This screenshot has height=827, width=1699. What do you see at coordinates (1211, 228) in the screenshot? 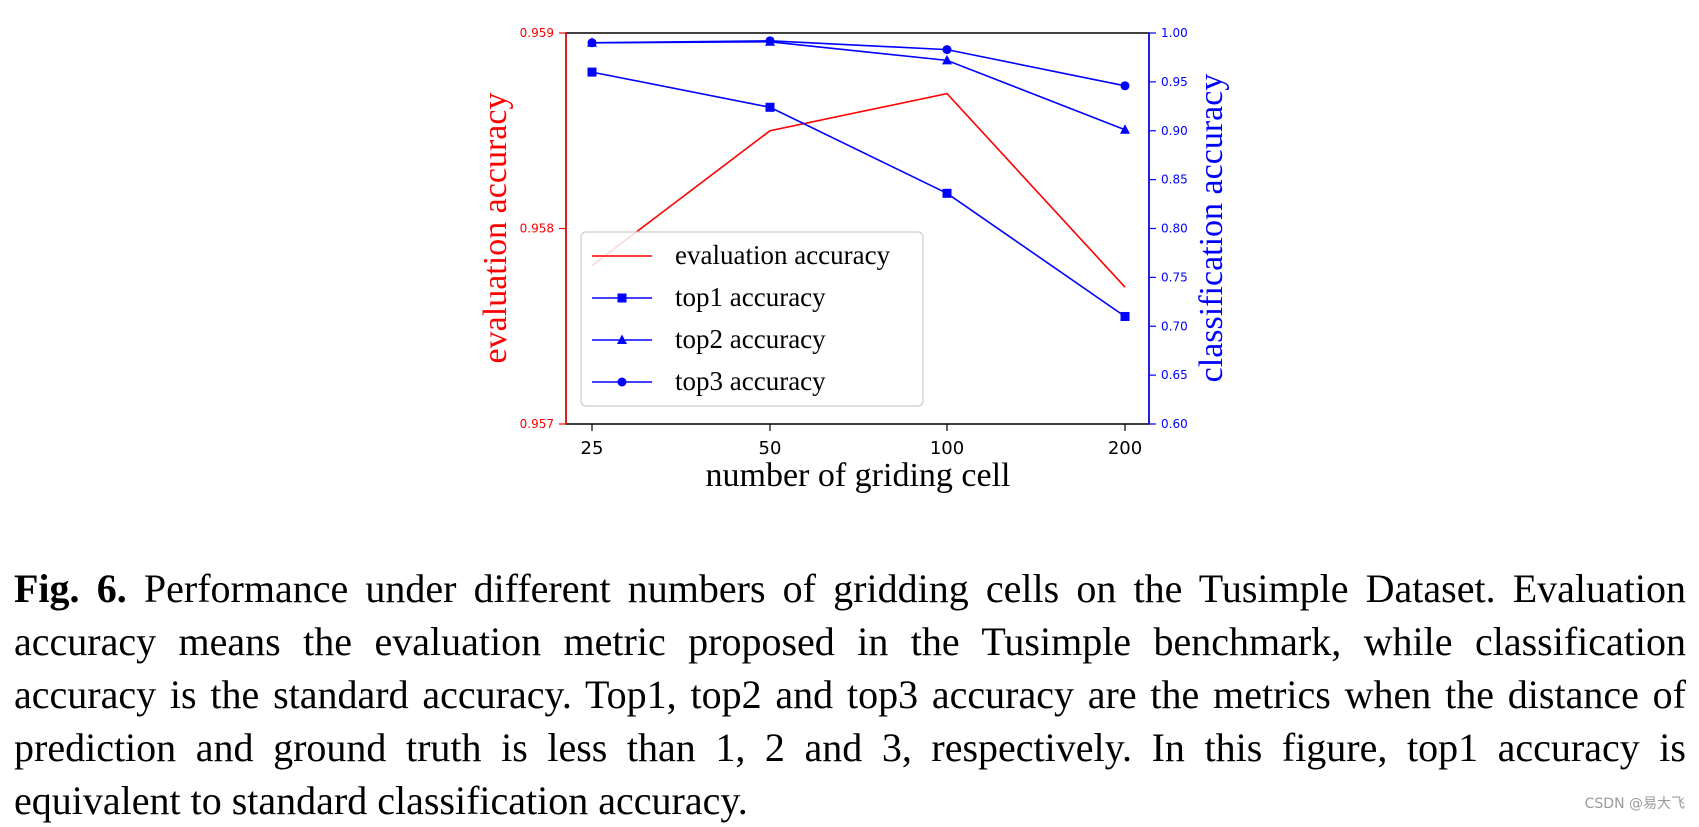
I see `right-y-axis-label: classification accuracy` at bounding box center [1211, 228].